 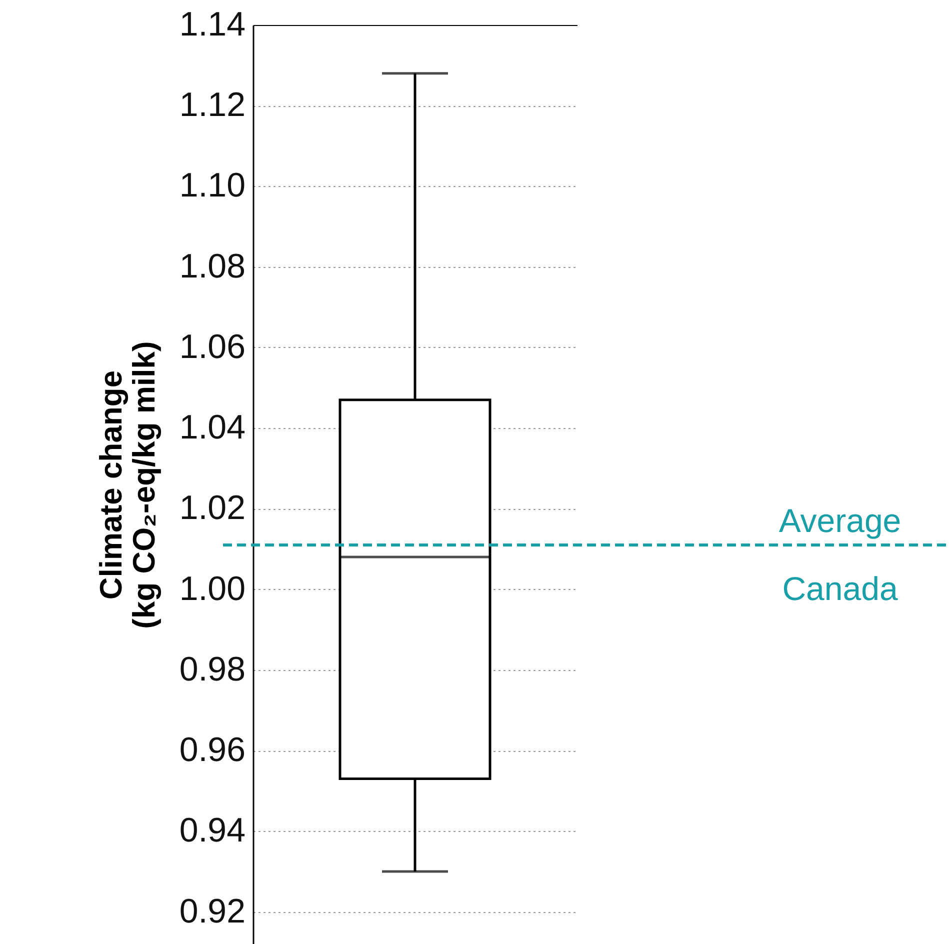 What do you see at coordinates (212, 347) in the screenshot?
I see `y-tick-label: 1.06` at bounding box center [212, 347].